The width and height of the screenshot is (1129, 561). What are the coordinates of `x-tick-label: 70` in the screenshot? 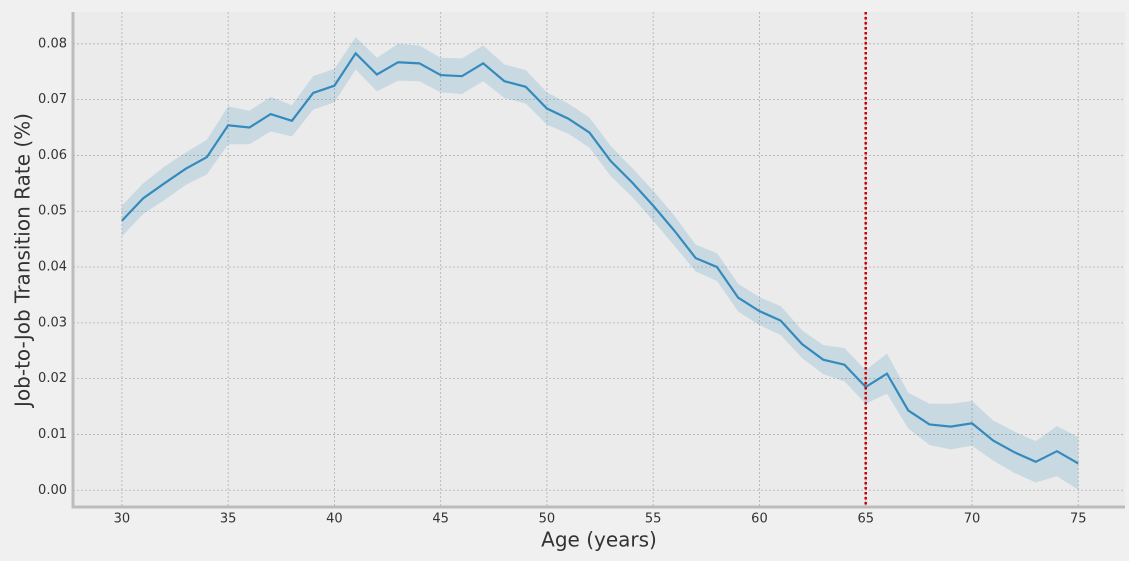 It's located at (972, 519).